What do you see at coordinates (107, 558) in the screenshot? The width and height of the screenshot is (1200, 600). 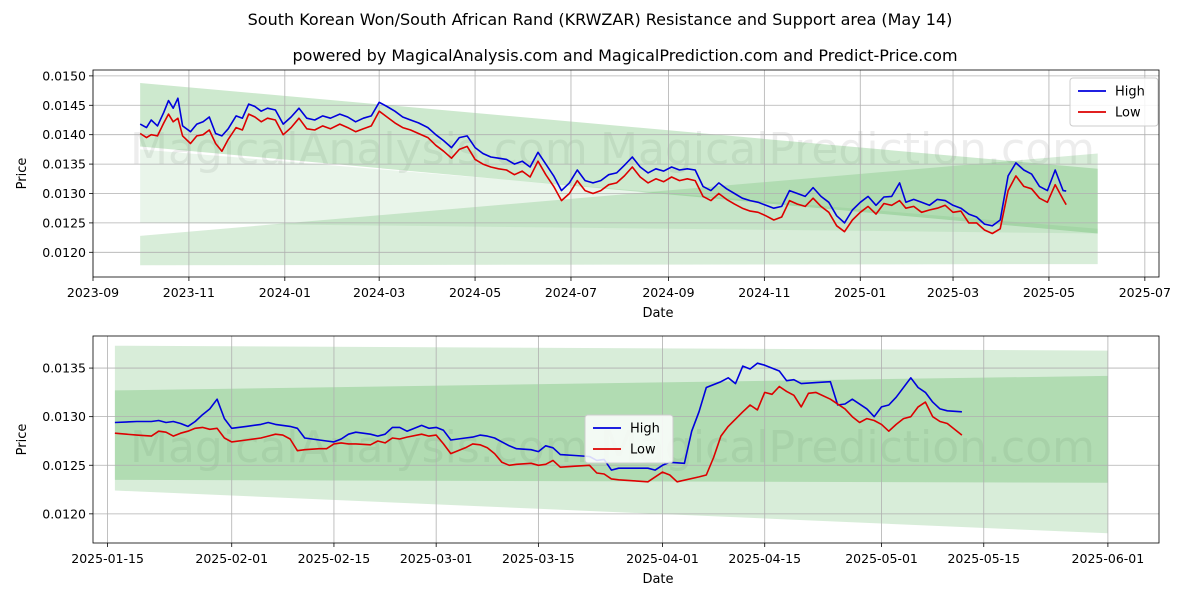 I see `x-tick-label: 2025-01-15` at bounding box center [107, 558].